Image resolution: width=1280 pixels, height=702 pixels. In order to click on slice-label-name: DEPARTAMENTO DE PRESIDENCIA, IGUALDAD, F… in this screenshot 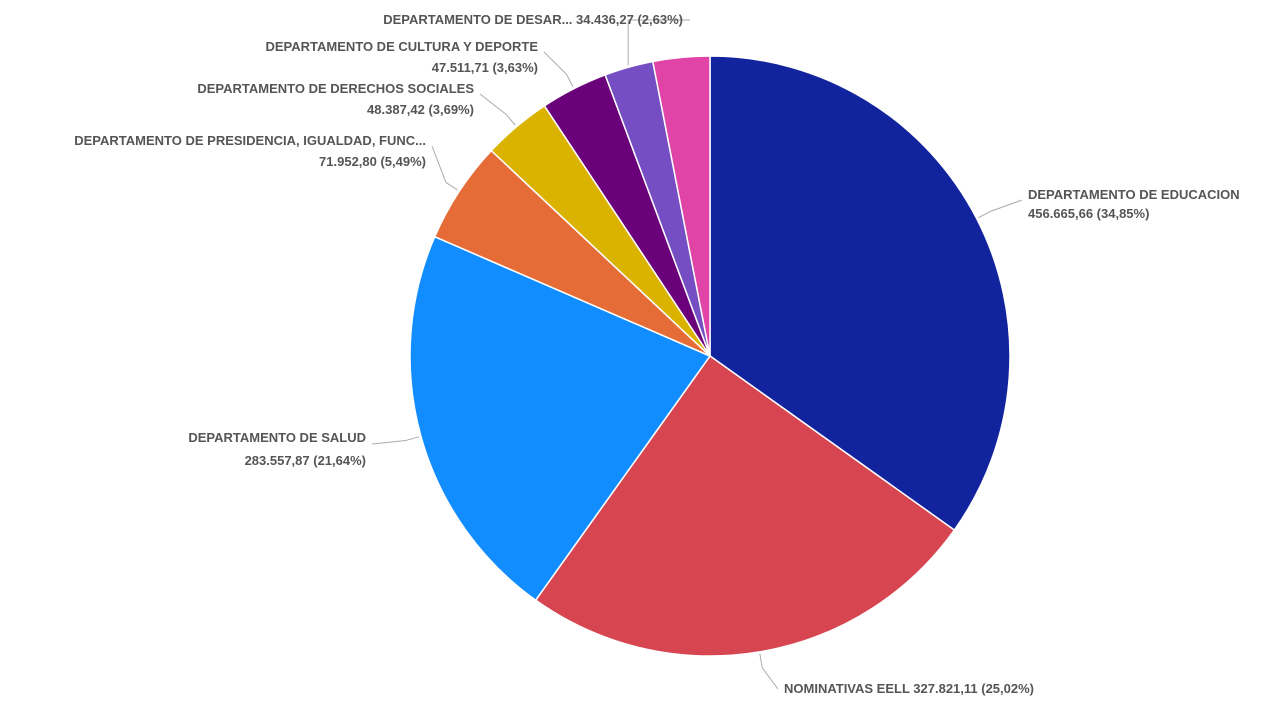, I will do `click(250, 140)`.